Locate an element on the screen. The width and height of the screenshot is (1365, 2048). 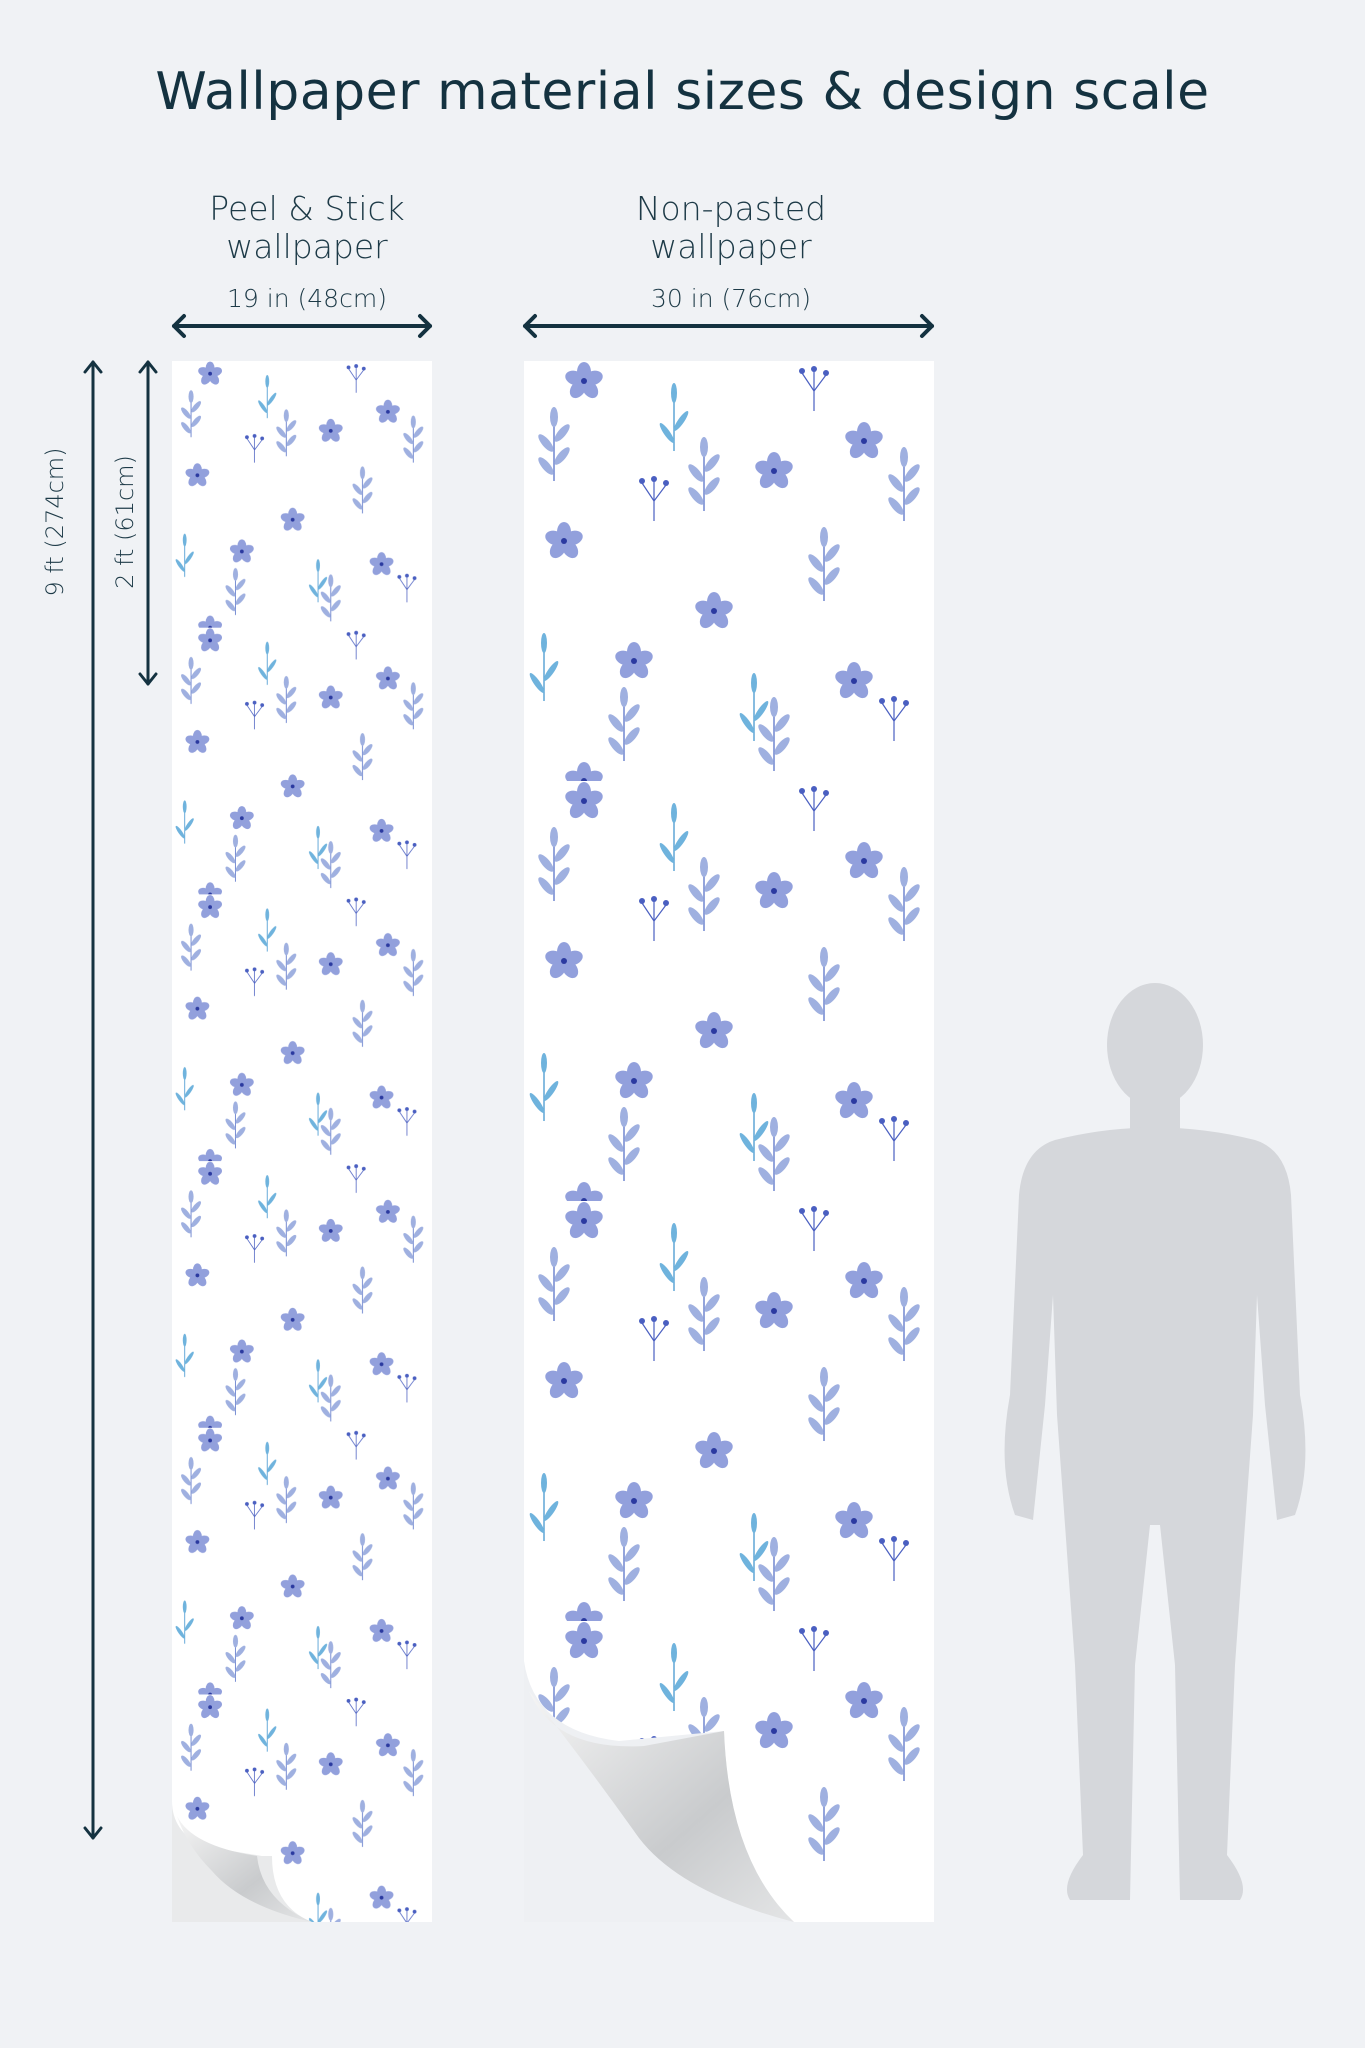
human-silhouette-icon is located at coordinates (1155, 1441).